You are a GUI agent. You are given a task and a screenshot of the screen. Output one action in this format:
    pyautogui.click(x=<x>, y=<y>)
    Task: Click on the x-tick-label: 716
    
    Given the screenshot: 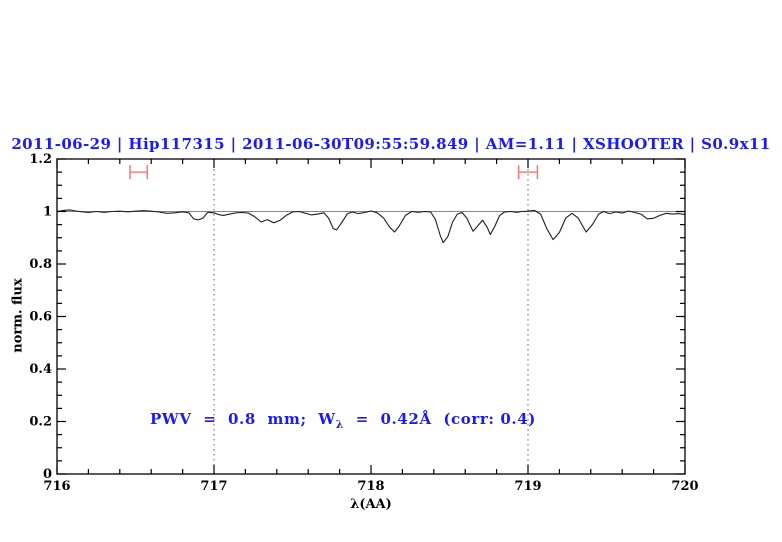 What is the action you would take?
    pyautogui.click(x=56, y=486)
    